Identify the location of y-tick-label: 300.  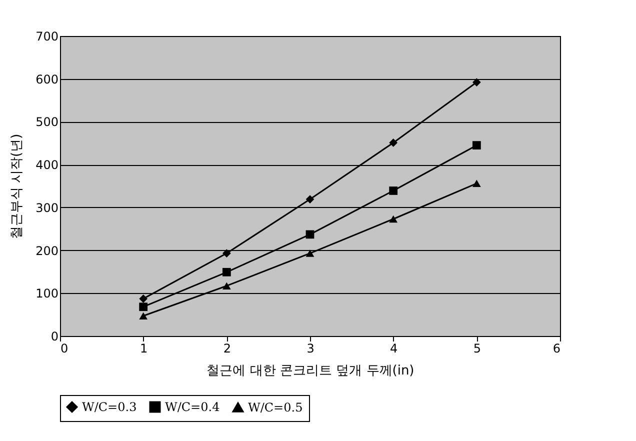
(47, 207).